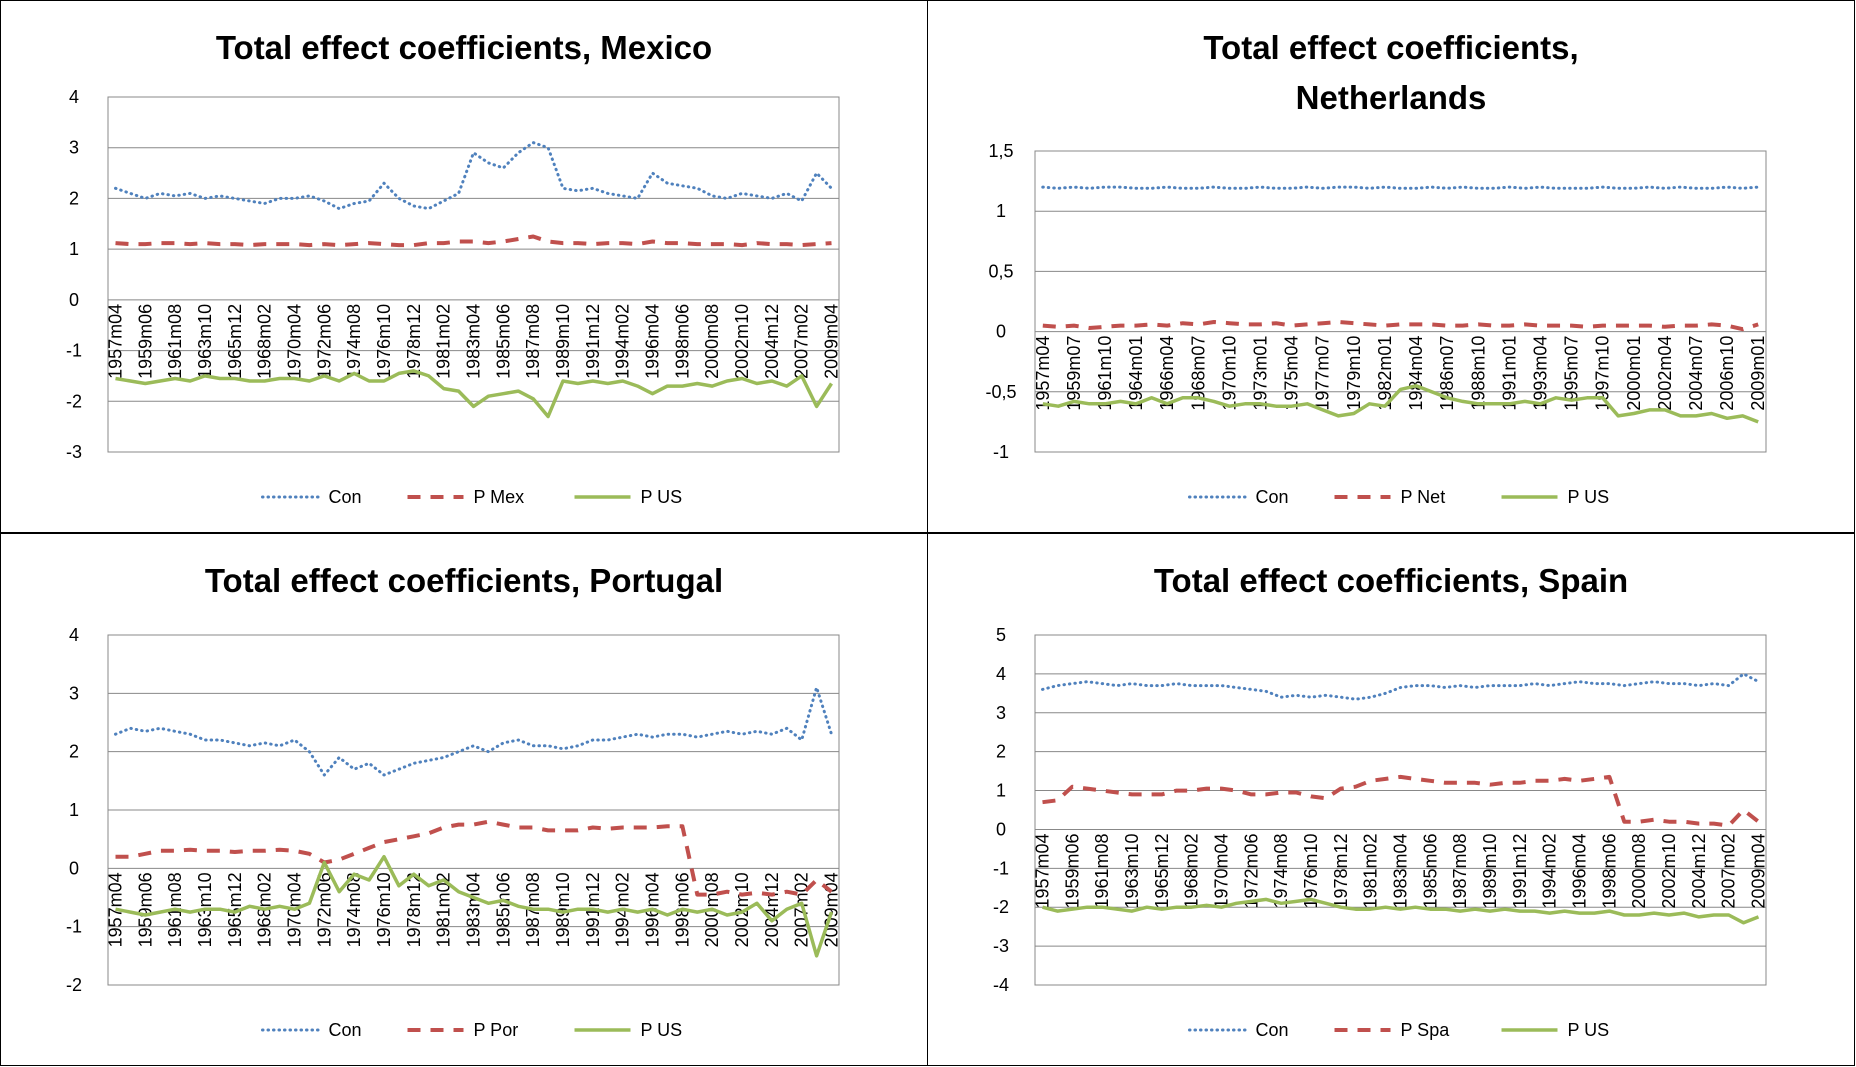 The height and width of the screenshot is (1067, 1856). What do you see at coordinates (74, 401) in the screenshot?
I see `y-tick-label: -2` at bounding box center [74, 401].